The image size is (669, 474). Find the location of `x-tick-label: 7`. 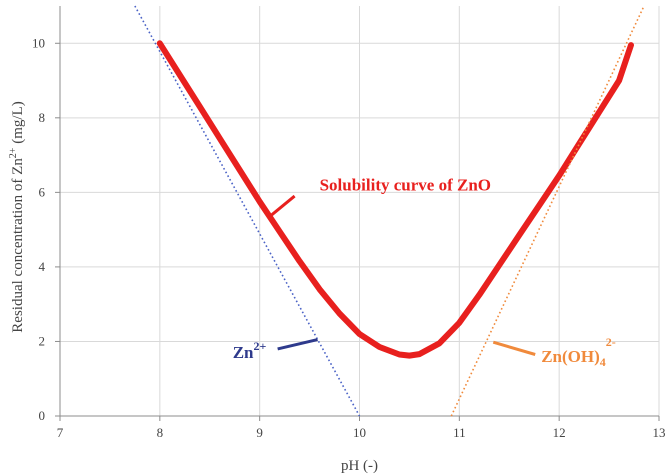

x-tick-label: 7 is located at coordinates (60, 432).